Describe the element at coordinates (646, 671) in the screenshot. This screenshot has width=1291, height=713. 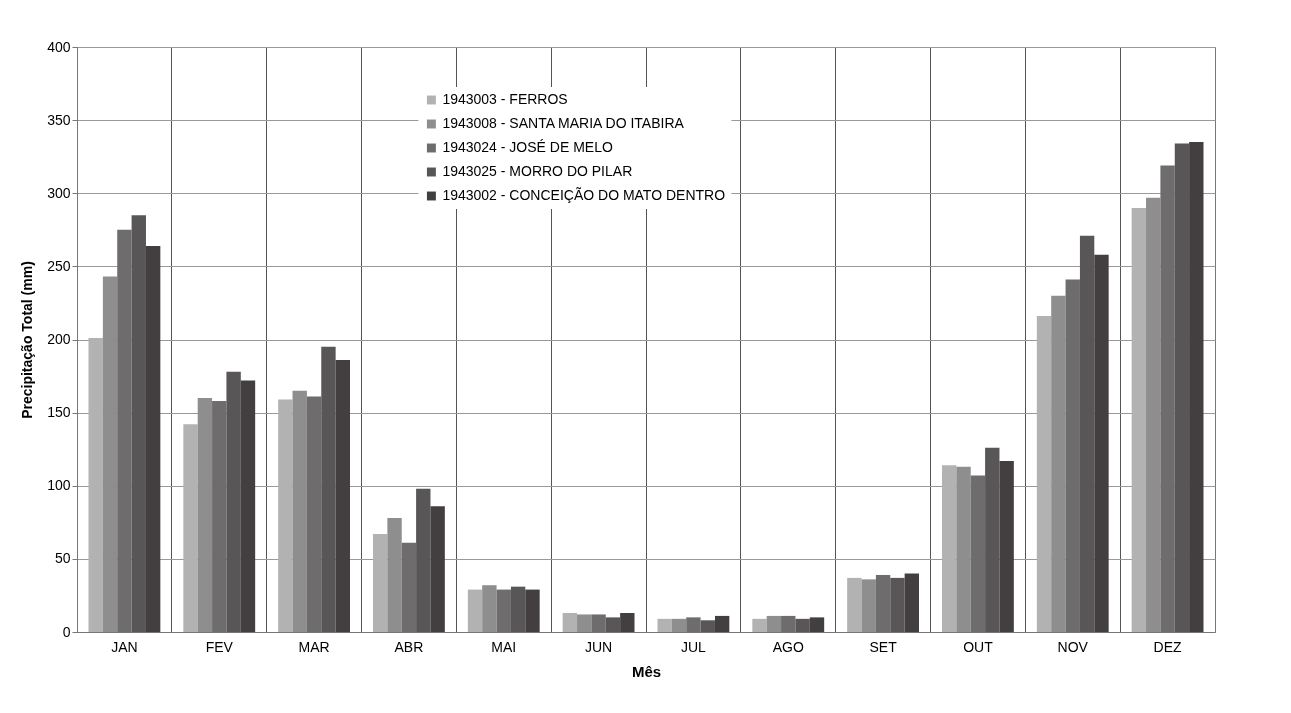
I see `x-axis-title: Mês` at that location.